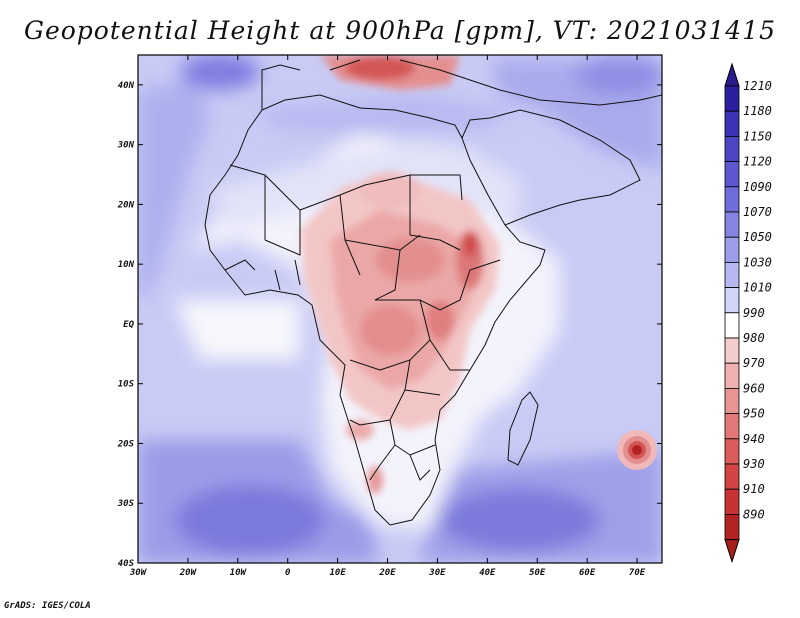  What do you see at coordinates (188, 573) in the screenshot?
I see `lon-tick-label: 20W` at bounding box center [188, 573].